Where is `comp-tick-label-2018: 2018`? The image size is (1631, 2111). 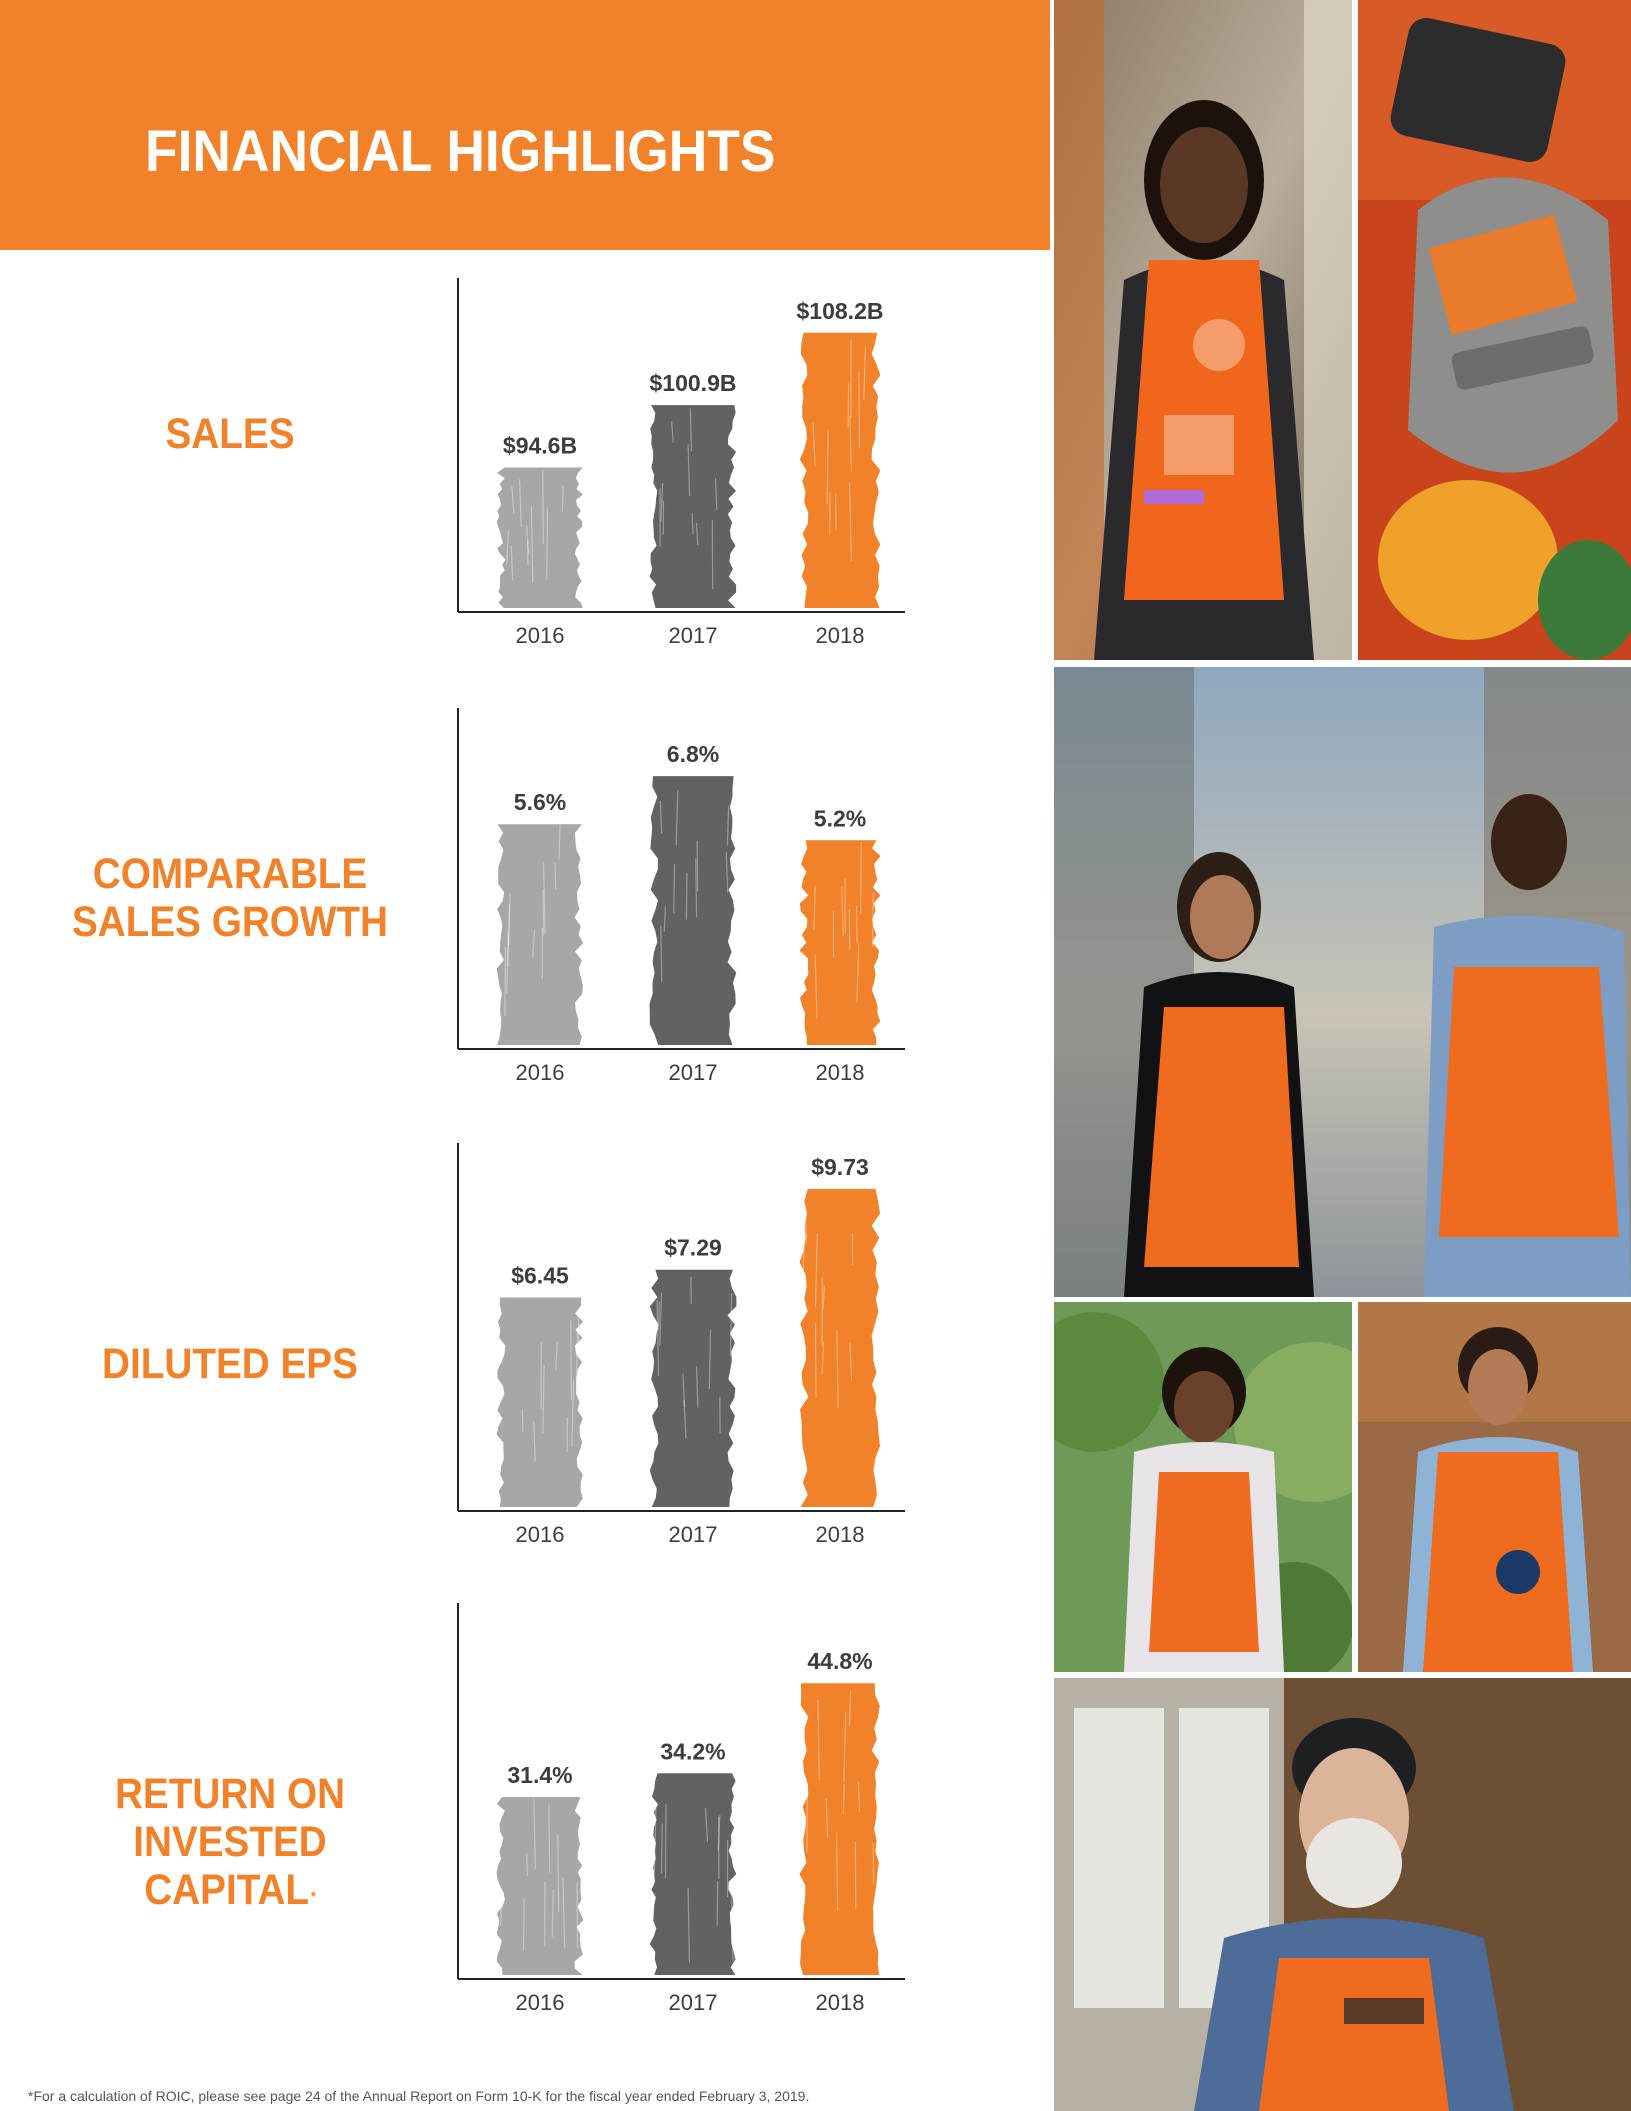
comp-tick-label-2018: 2018 is located at coordinates (840, 1072).